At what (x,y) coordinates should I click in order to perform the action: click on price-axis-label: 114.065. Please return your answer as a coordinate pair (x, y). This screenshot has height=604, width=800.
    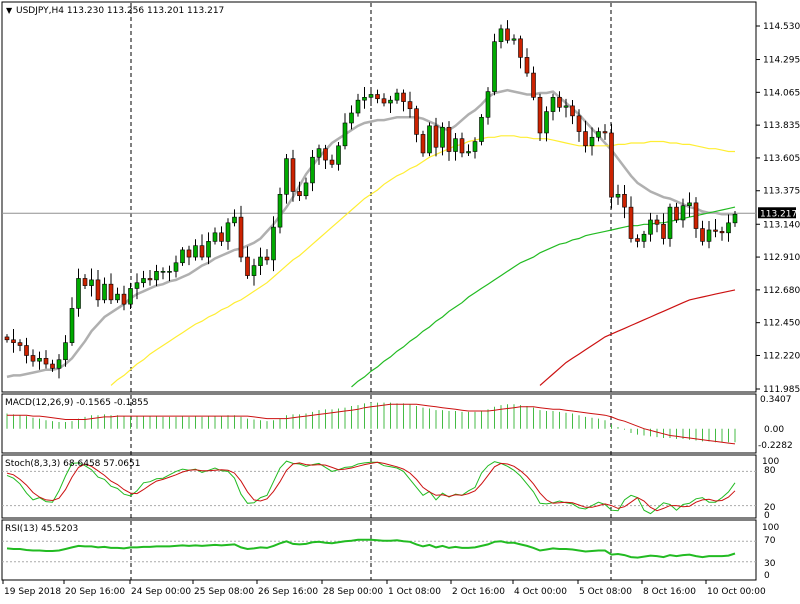
    Looking at the image, I should click on (781, 93).